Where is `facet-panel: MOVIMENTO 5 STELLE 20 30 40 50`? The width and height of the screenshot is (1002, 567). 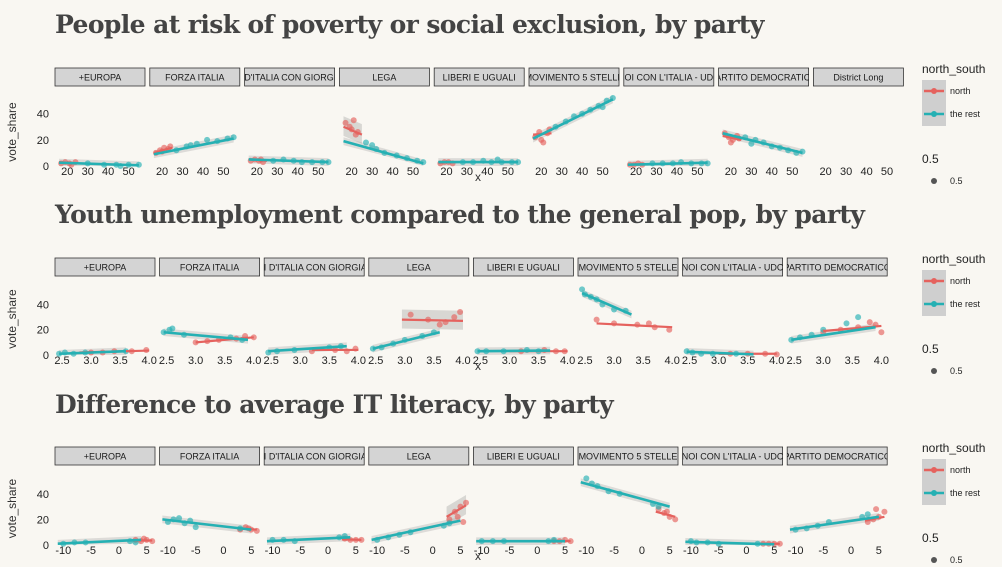 facet-panel: MOVIMENTO 5 STELLE 20 30 40 50 is located at coordinates (574, 122).